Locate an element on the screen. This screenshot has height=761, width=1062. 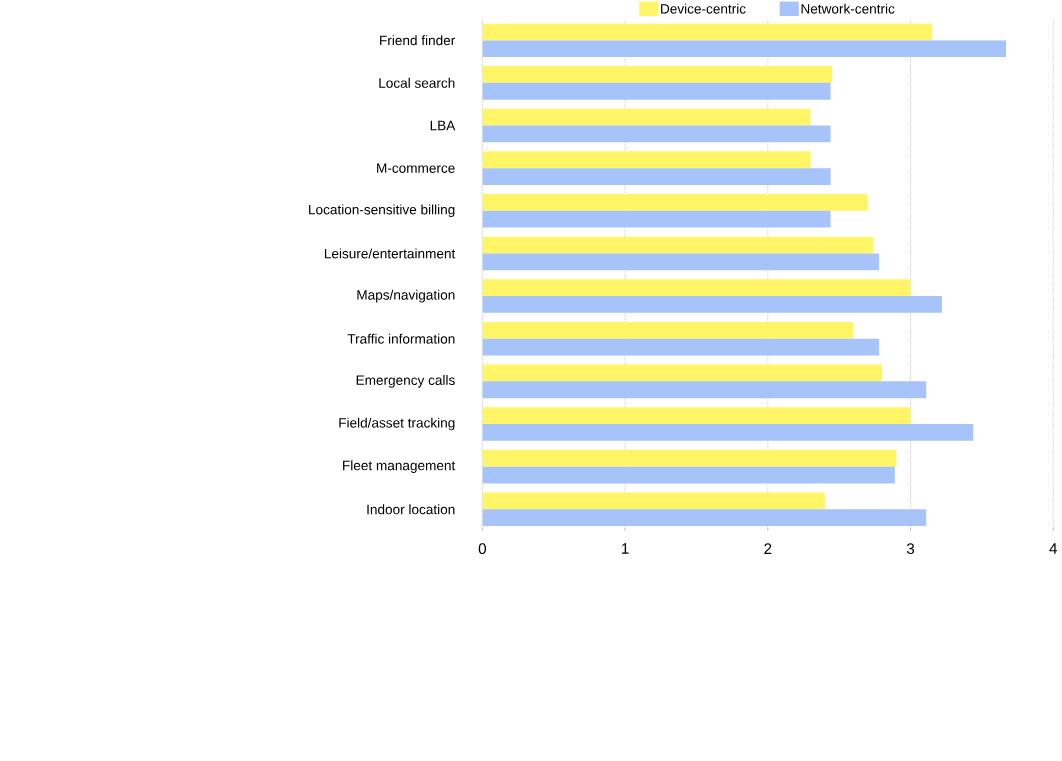
y-tick-label: Leisure/entertainment is located at coordinates (390, 253).